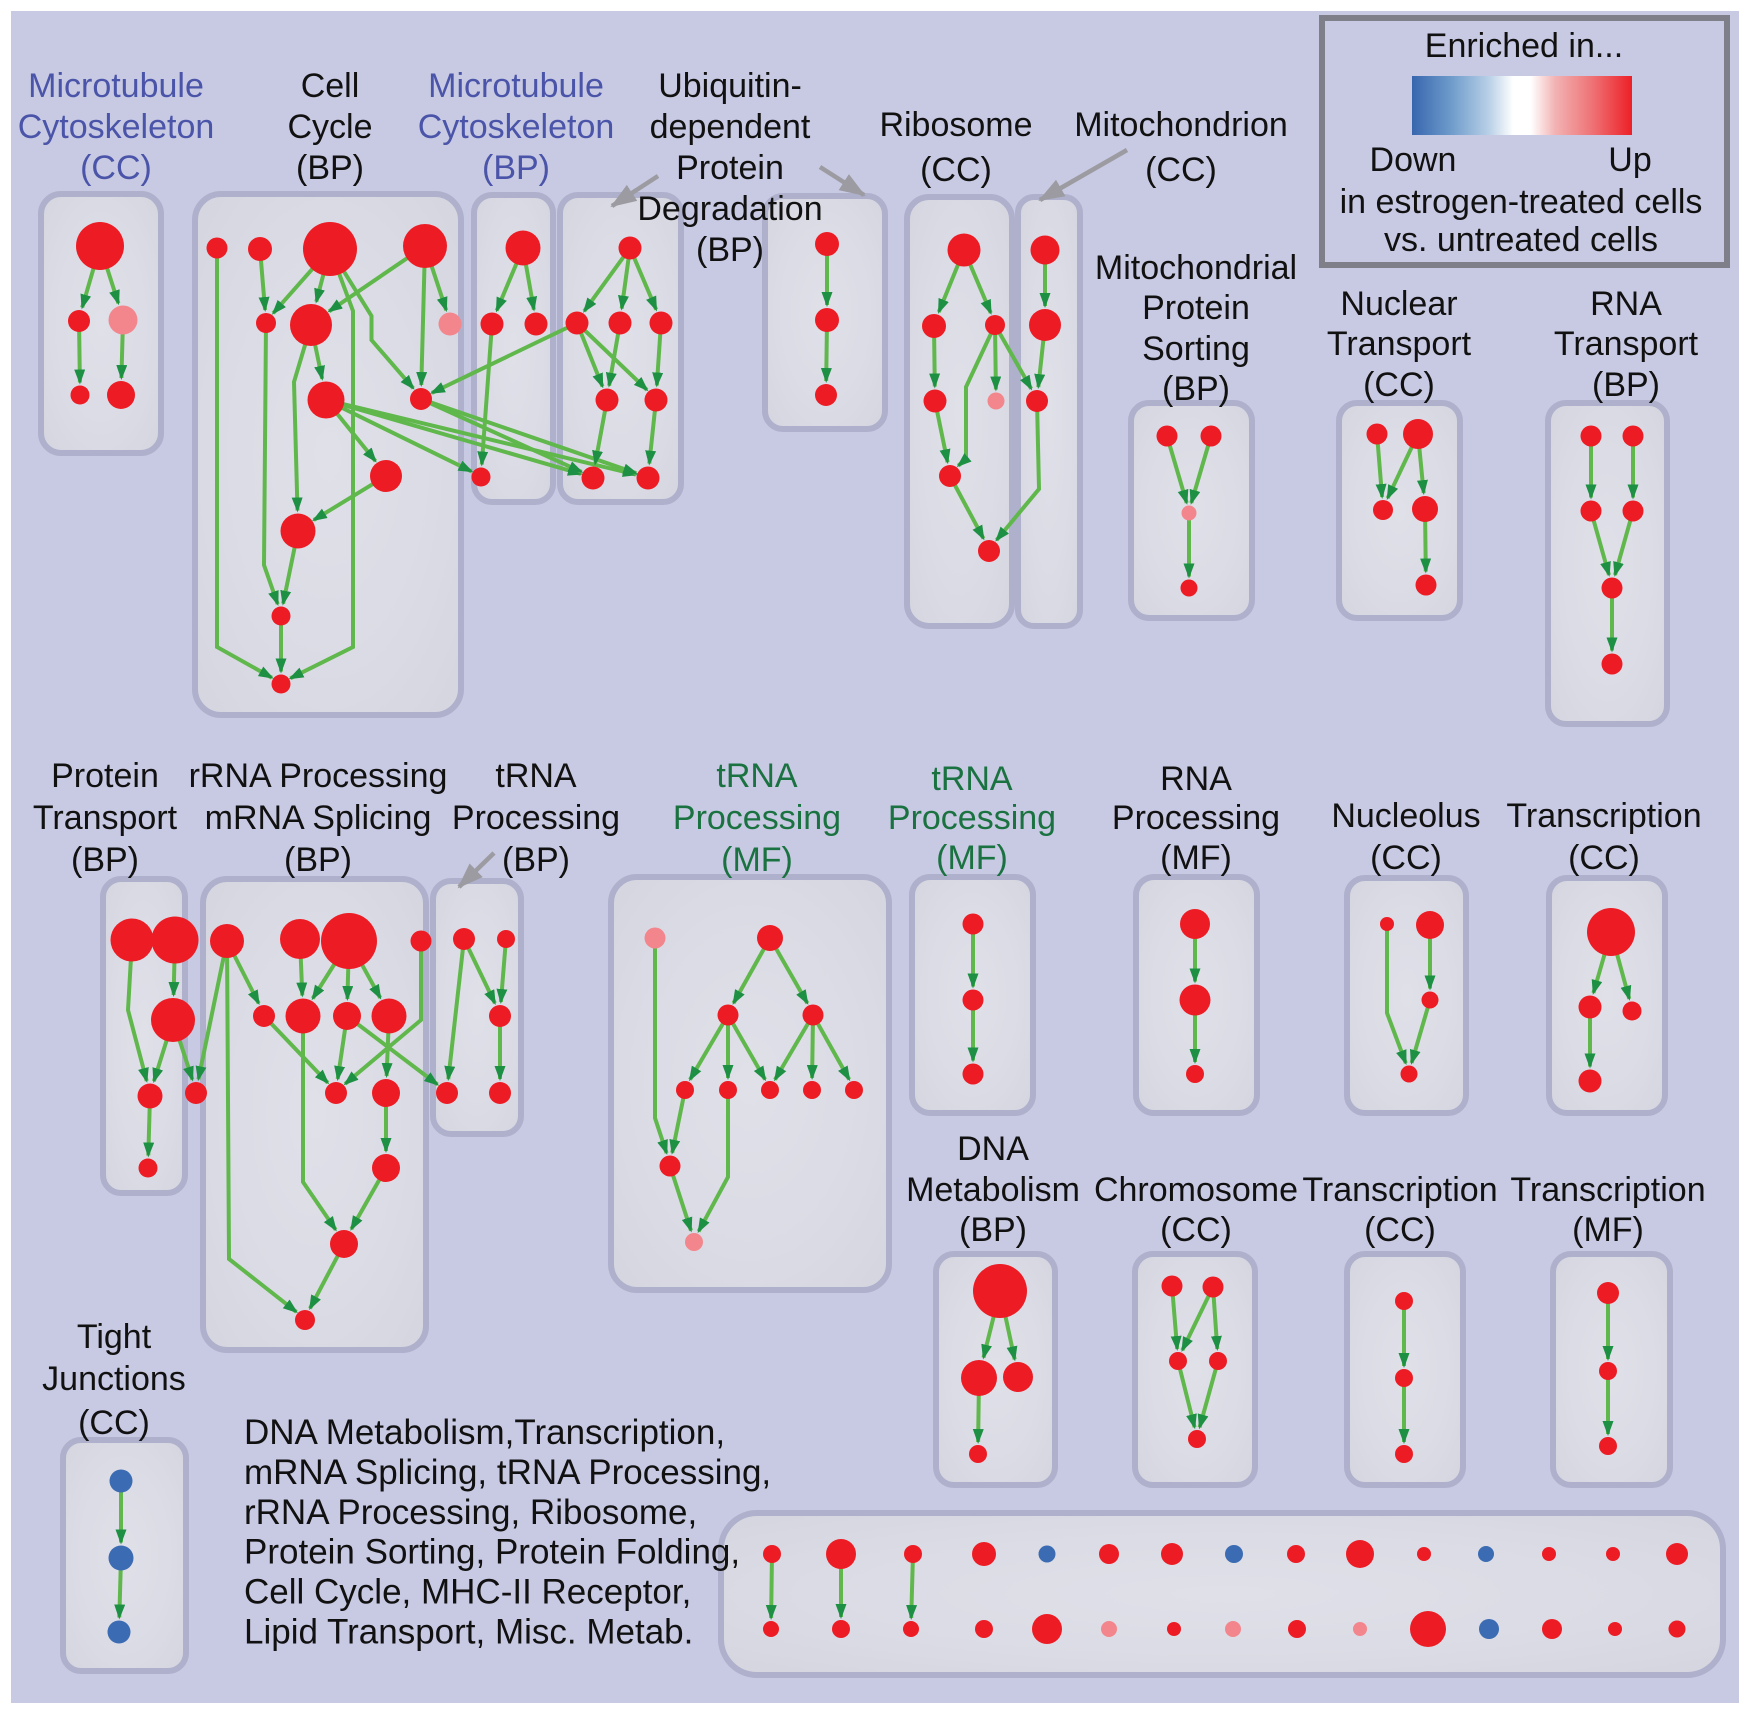 The height and width of the screenshot is (1715, 1750). Describe the element at coordinates (114, 1379) in the screenshot. I see `svg-text: Junctions` at that location.